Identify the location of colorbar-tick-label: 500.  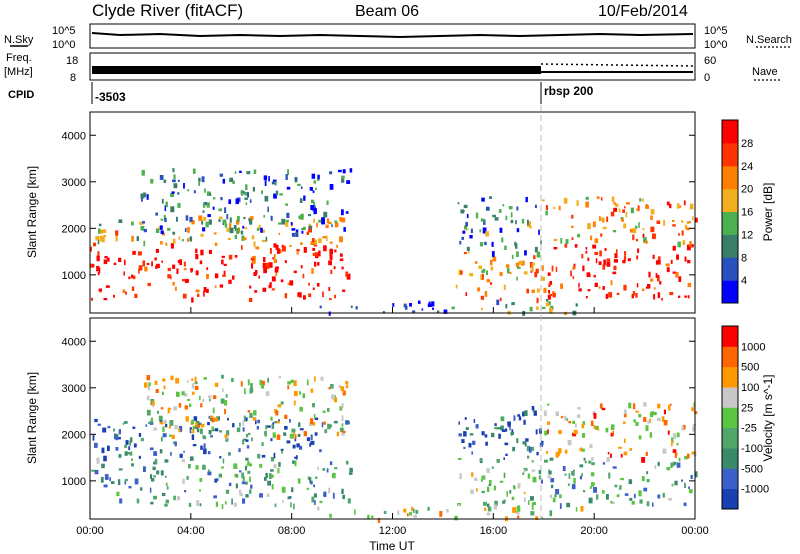
(750, 368).